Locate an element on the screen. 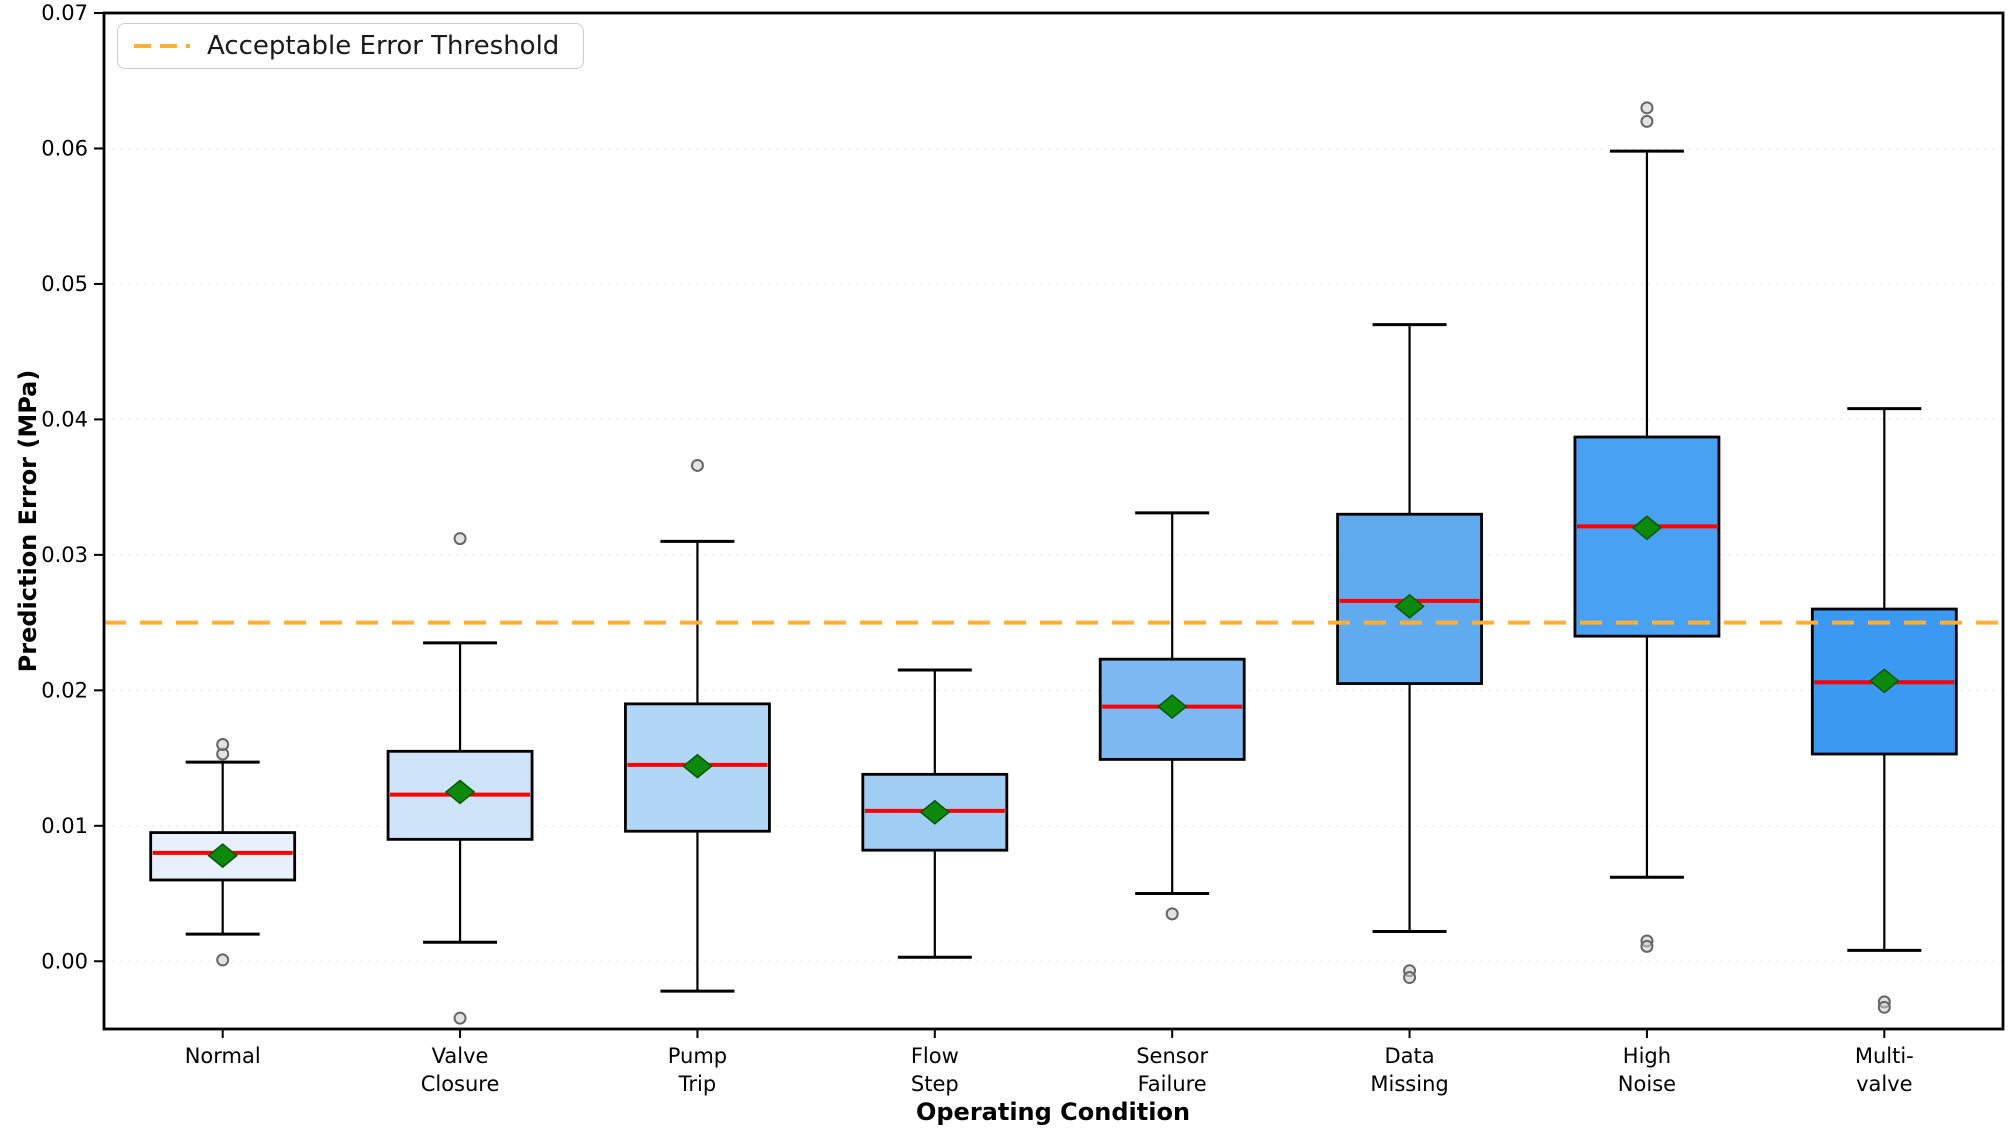  x-tick-label: Step is located at coordinates (935, 1084).